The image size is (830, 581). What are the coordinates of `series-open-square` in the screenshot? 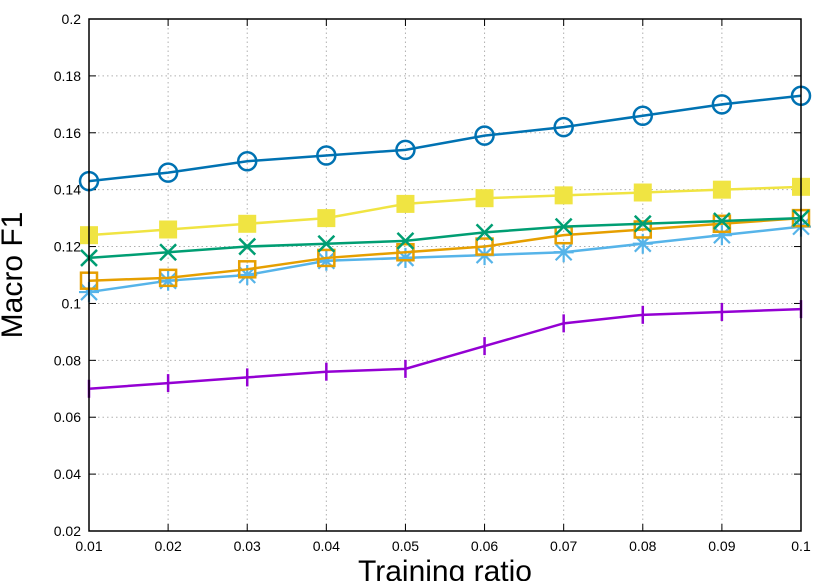 It's located at (445, 249).